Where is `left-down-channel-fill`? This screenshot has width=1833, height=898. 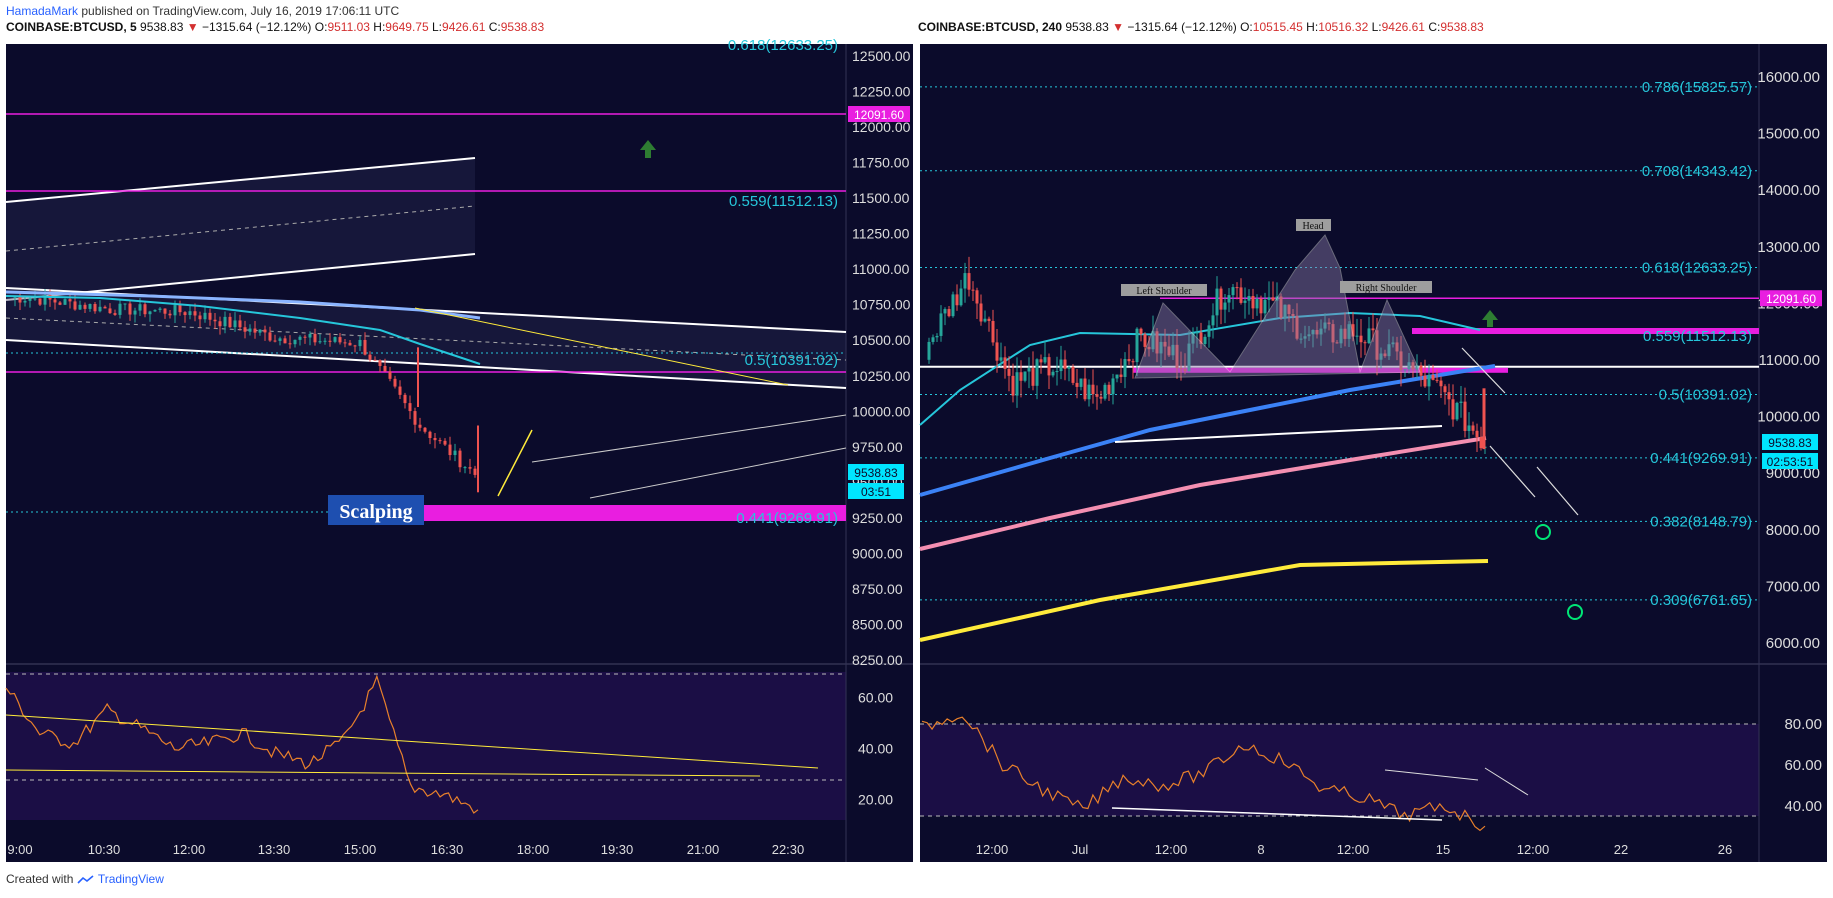 left-down-channel-fill is located at coordinates (426, 338).